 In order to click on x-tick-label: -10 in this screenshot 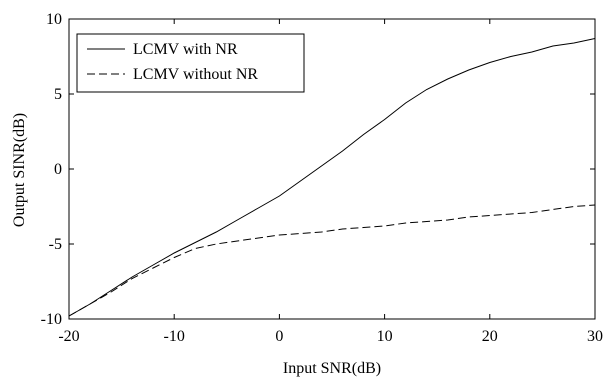, I will do `click(174, 336)`.